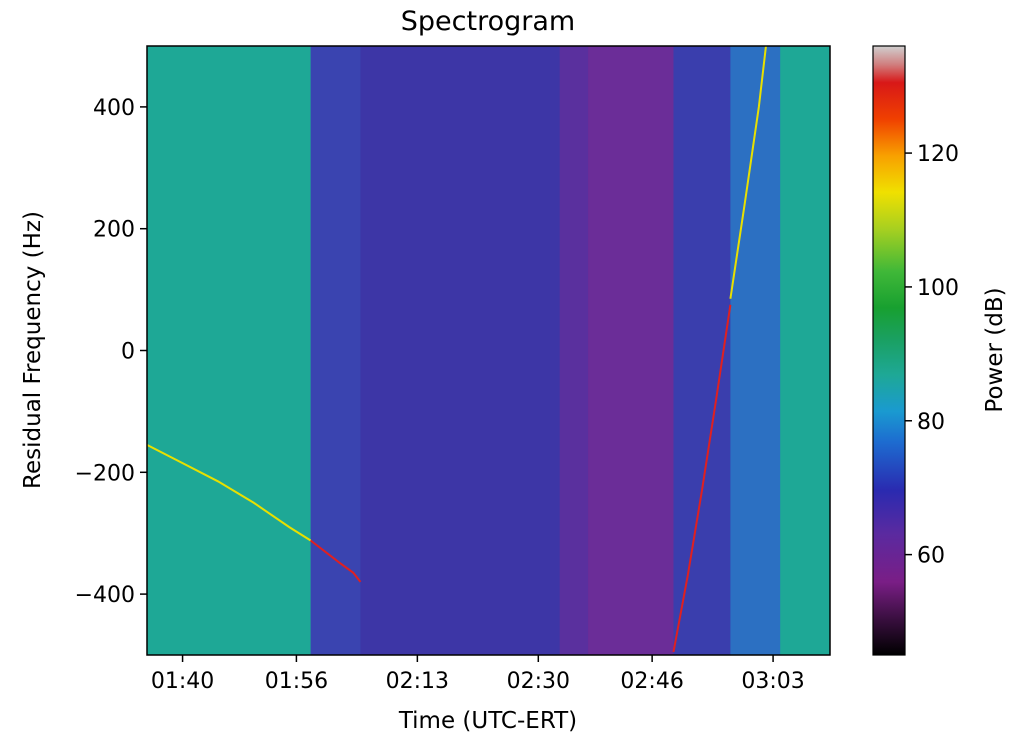 The width and height of the screenshot is (1022, 738). I want to click on x-axis-label: Time (UTC-ERT), so click(487, 721).